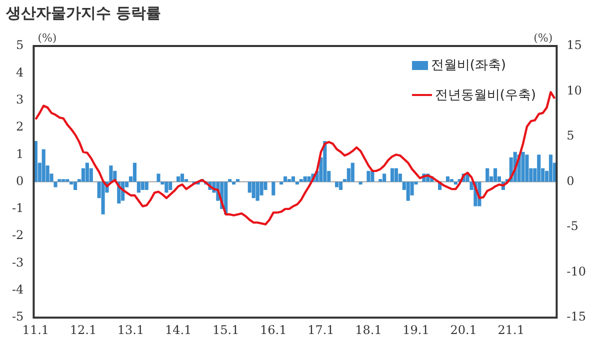 The width and height of the screenshot is (600, 344). What do you see at coordinates (463, 329) in the screenshot?
I see `x-tick-label: 20.1` at bounding box center [463, 329].